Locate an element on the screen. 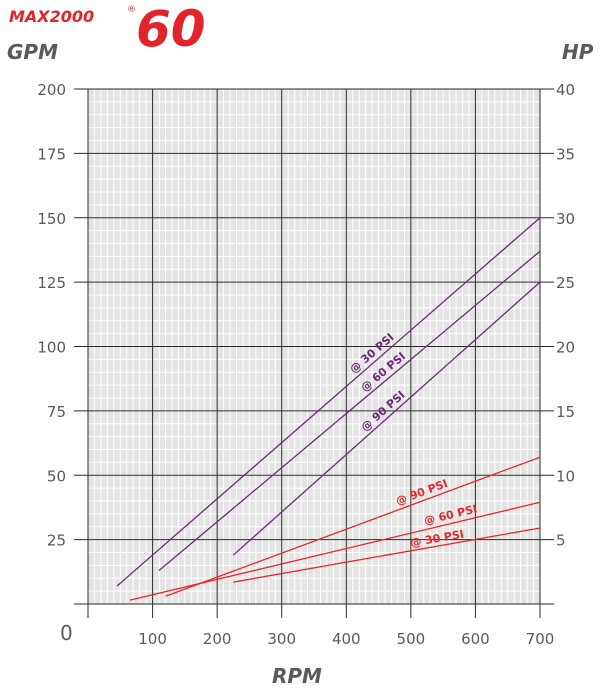 Image resolution: width=601 pixels, height=698 pixels. left-tick-label: 100 is located at coordinates (51, 348).